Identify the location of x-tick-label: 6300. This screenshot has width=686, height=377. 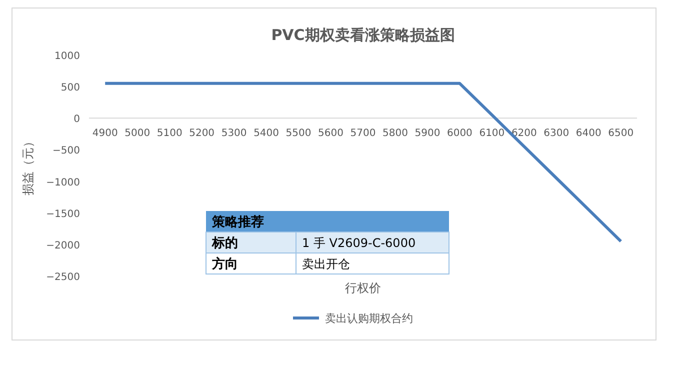
(557, 134).